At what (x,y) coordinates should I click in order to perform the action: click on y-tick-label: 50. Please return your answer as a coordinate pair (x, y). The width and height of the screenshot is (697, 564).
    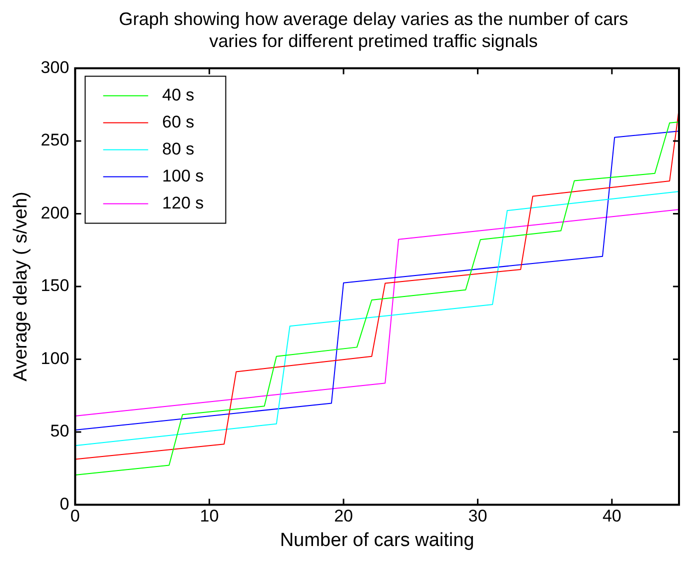
    Looking at the image, I should click on (60, 431).